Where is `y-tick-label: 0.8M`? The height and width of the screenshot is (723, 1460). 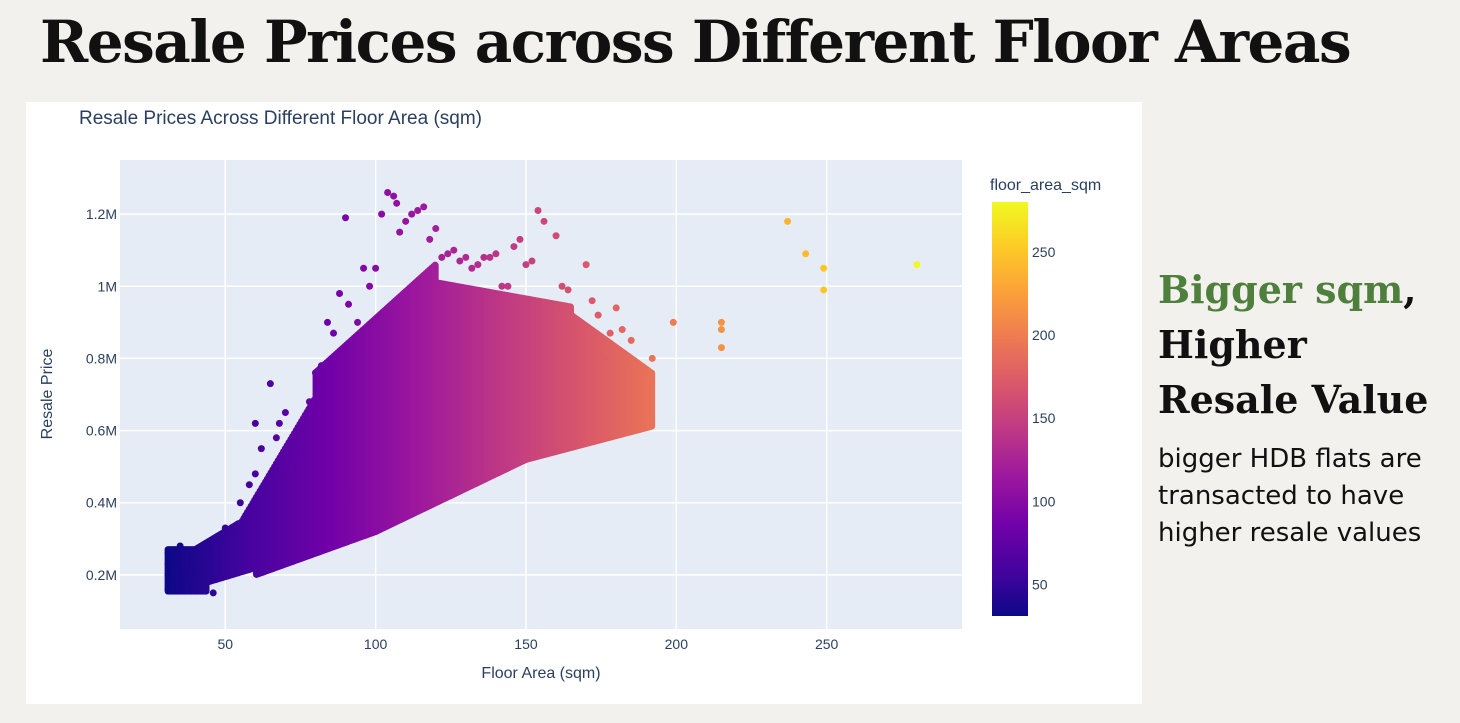
y-tick-label: 0.8M is located at coordinates (101, 358).